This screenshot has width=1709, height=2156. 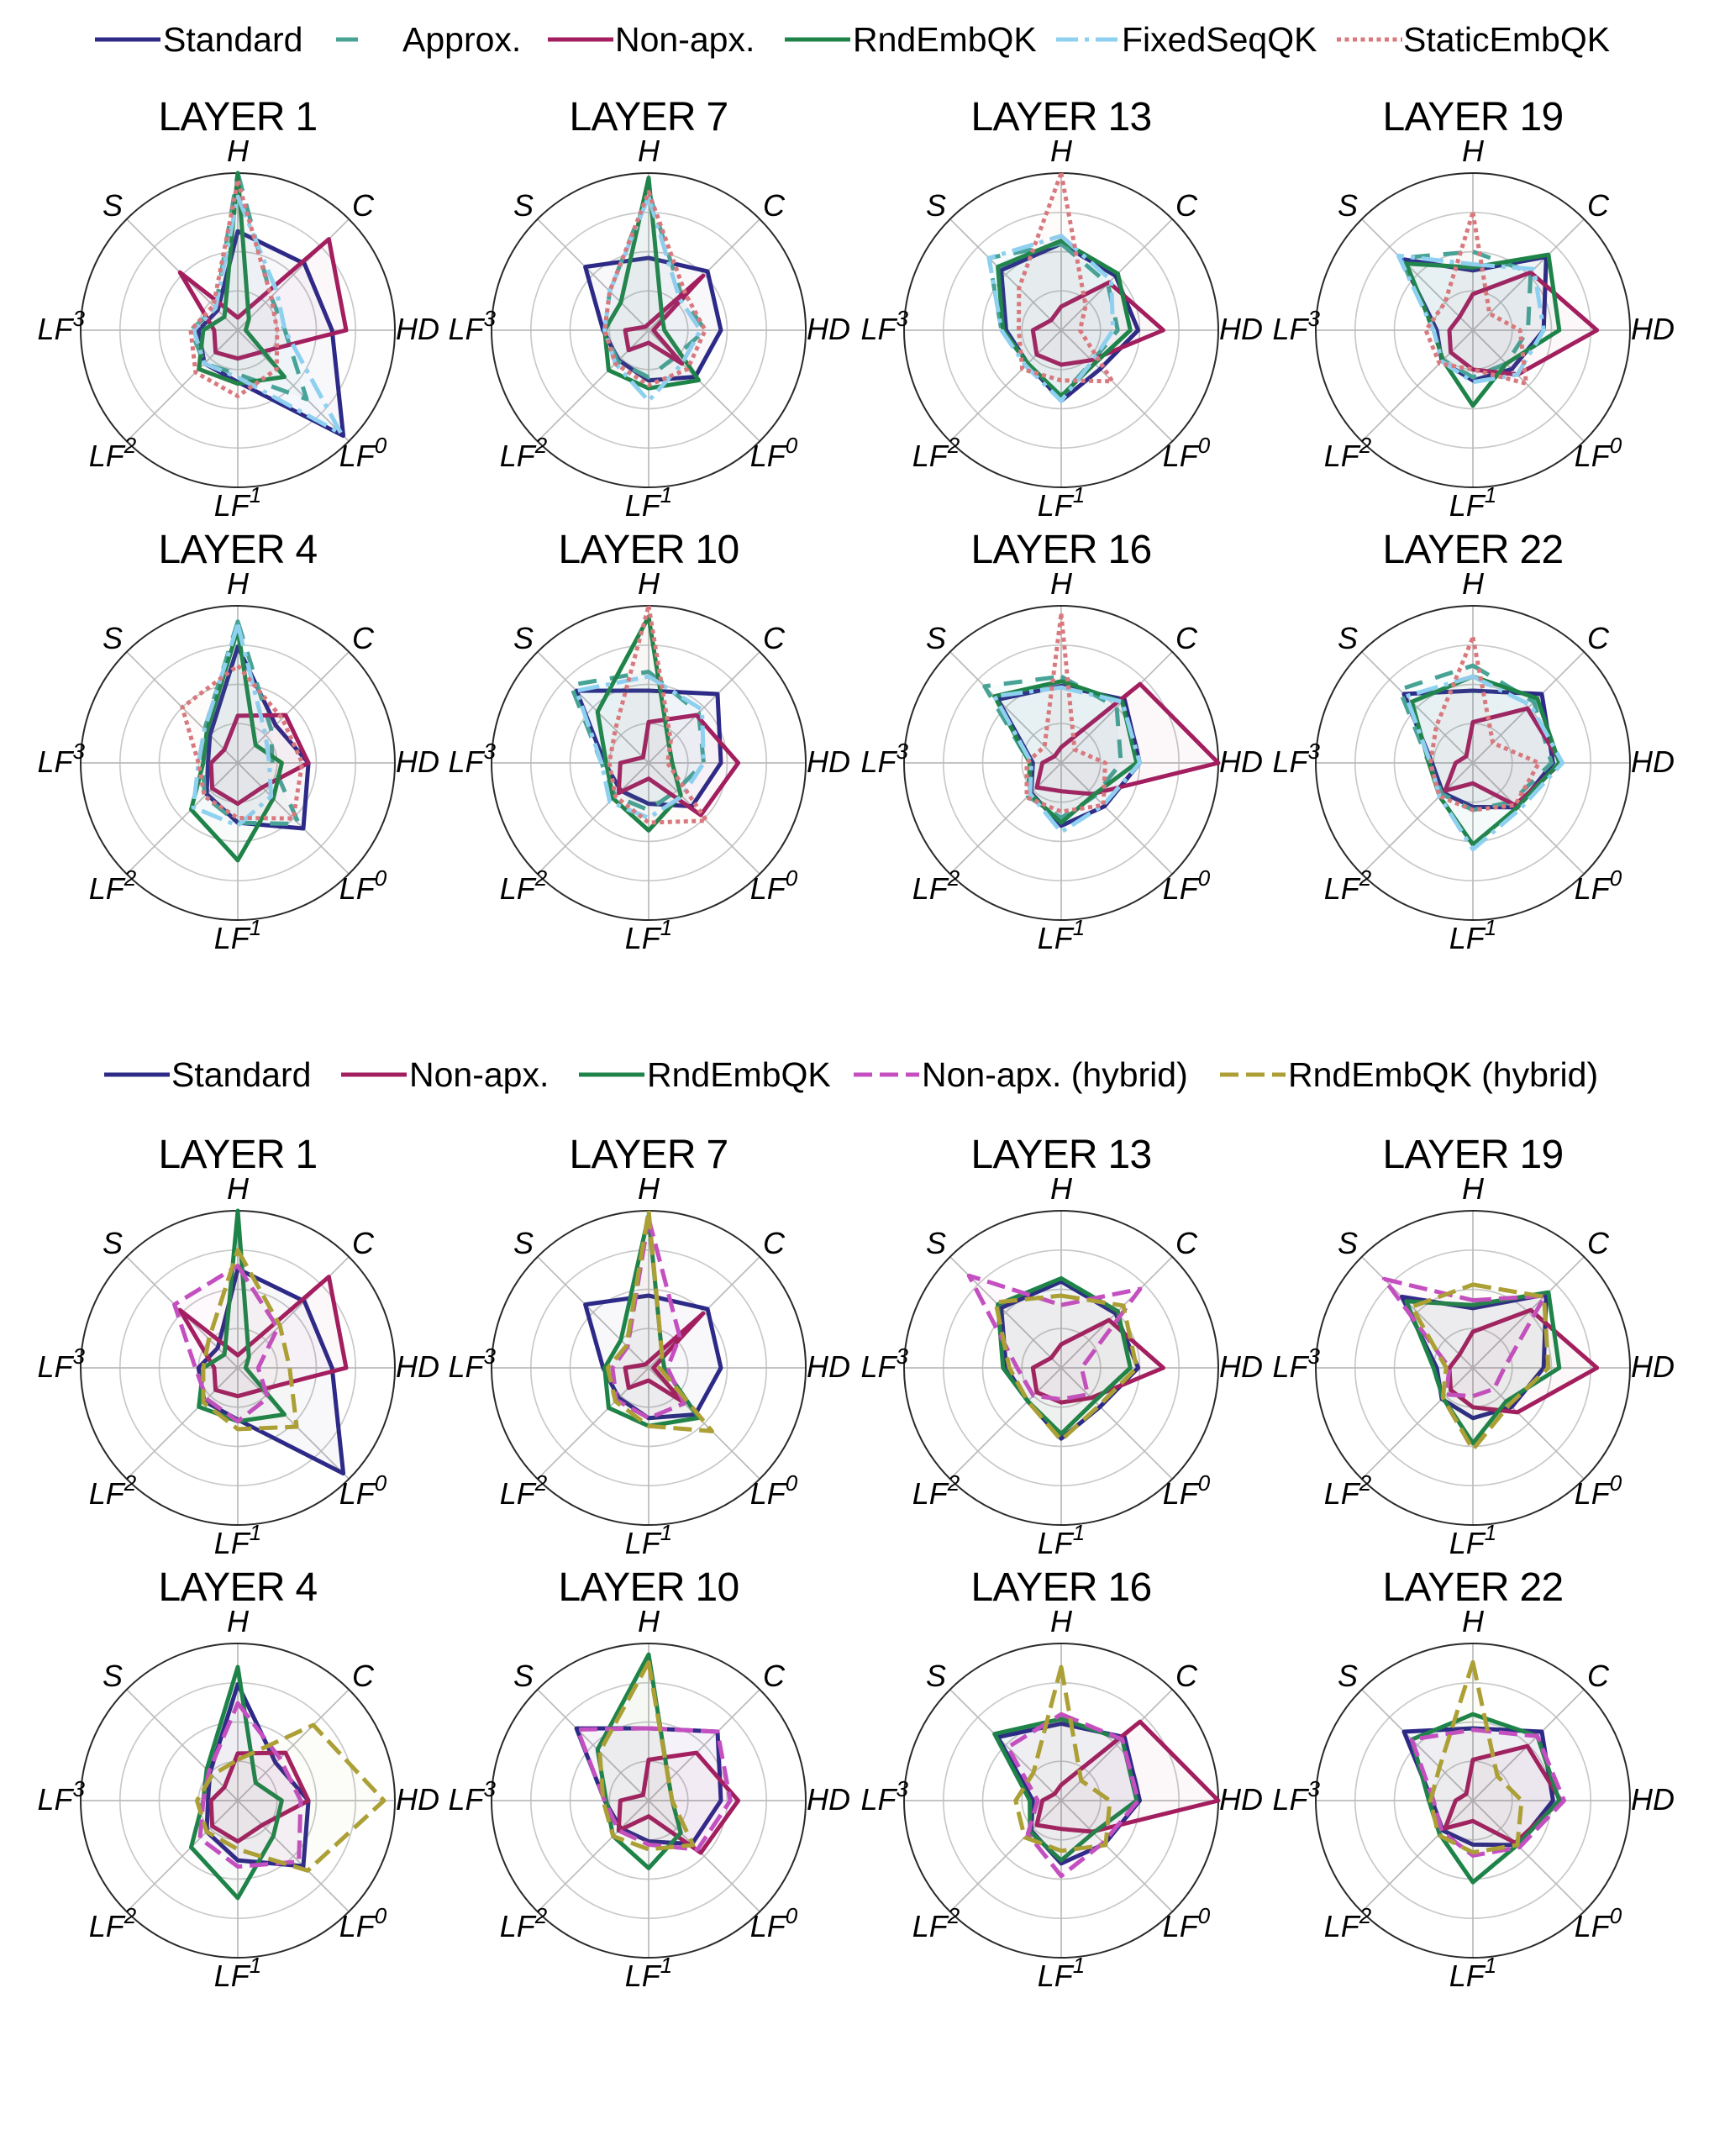 What do you see at coordinates (1443, 1074) in the screenshot?
I see `svg-text: RndEmbQK (hybrid)` at bounding box center [1443, 1074].